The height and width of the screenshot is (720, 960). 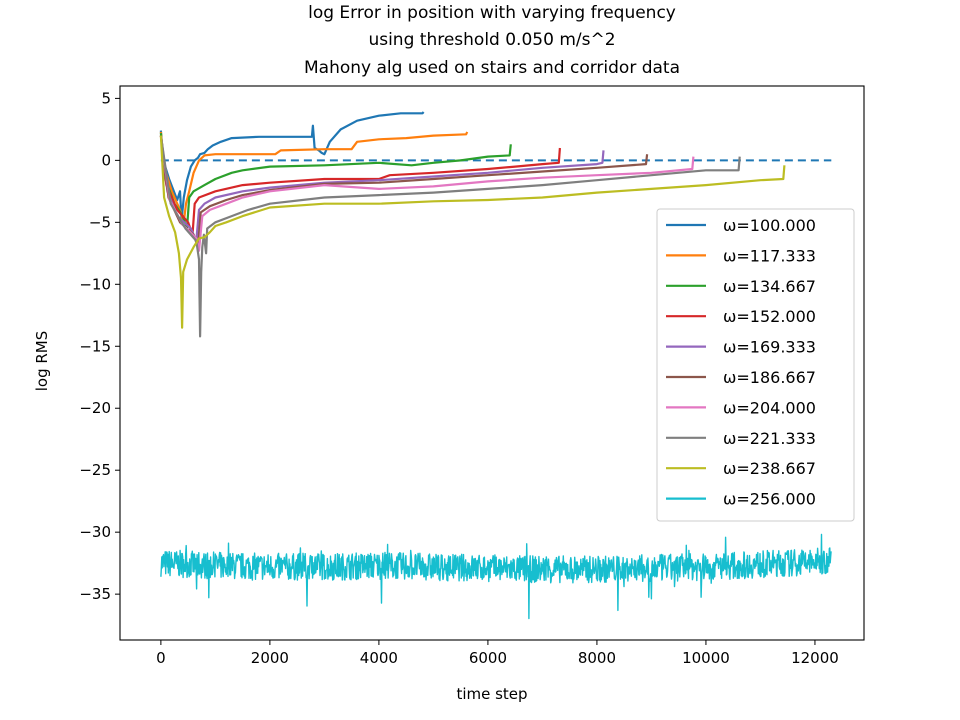 I want to click on y-tick-label: −30, so click(x=95, y=532).